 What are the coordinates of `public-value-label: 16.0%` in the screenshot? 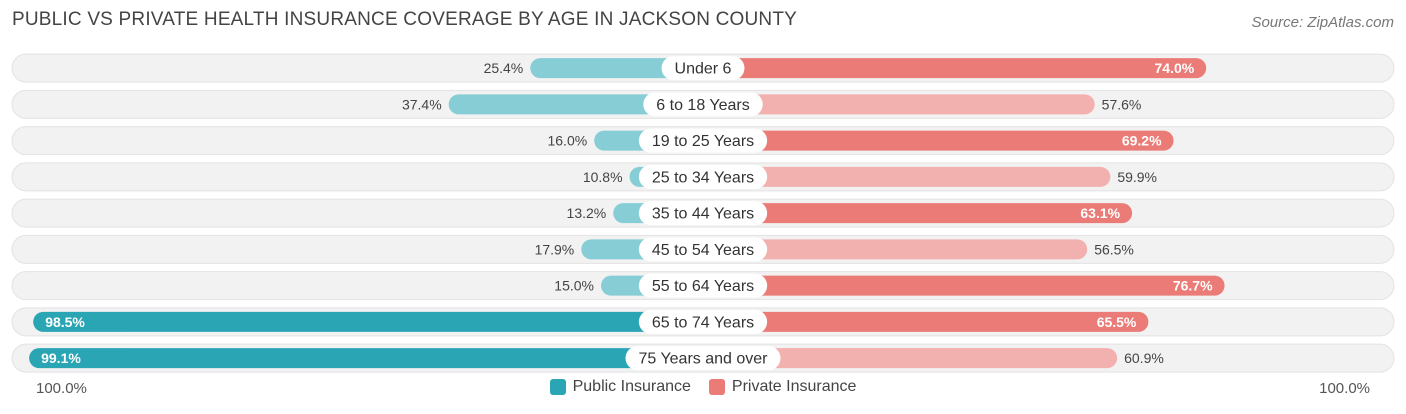 It's located at (567, 141).